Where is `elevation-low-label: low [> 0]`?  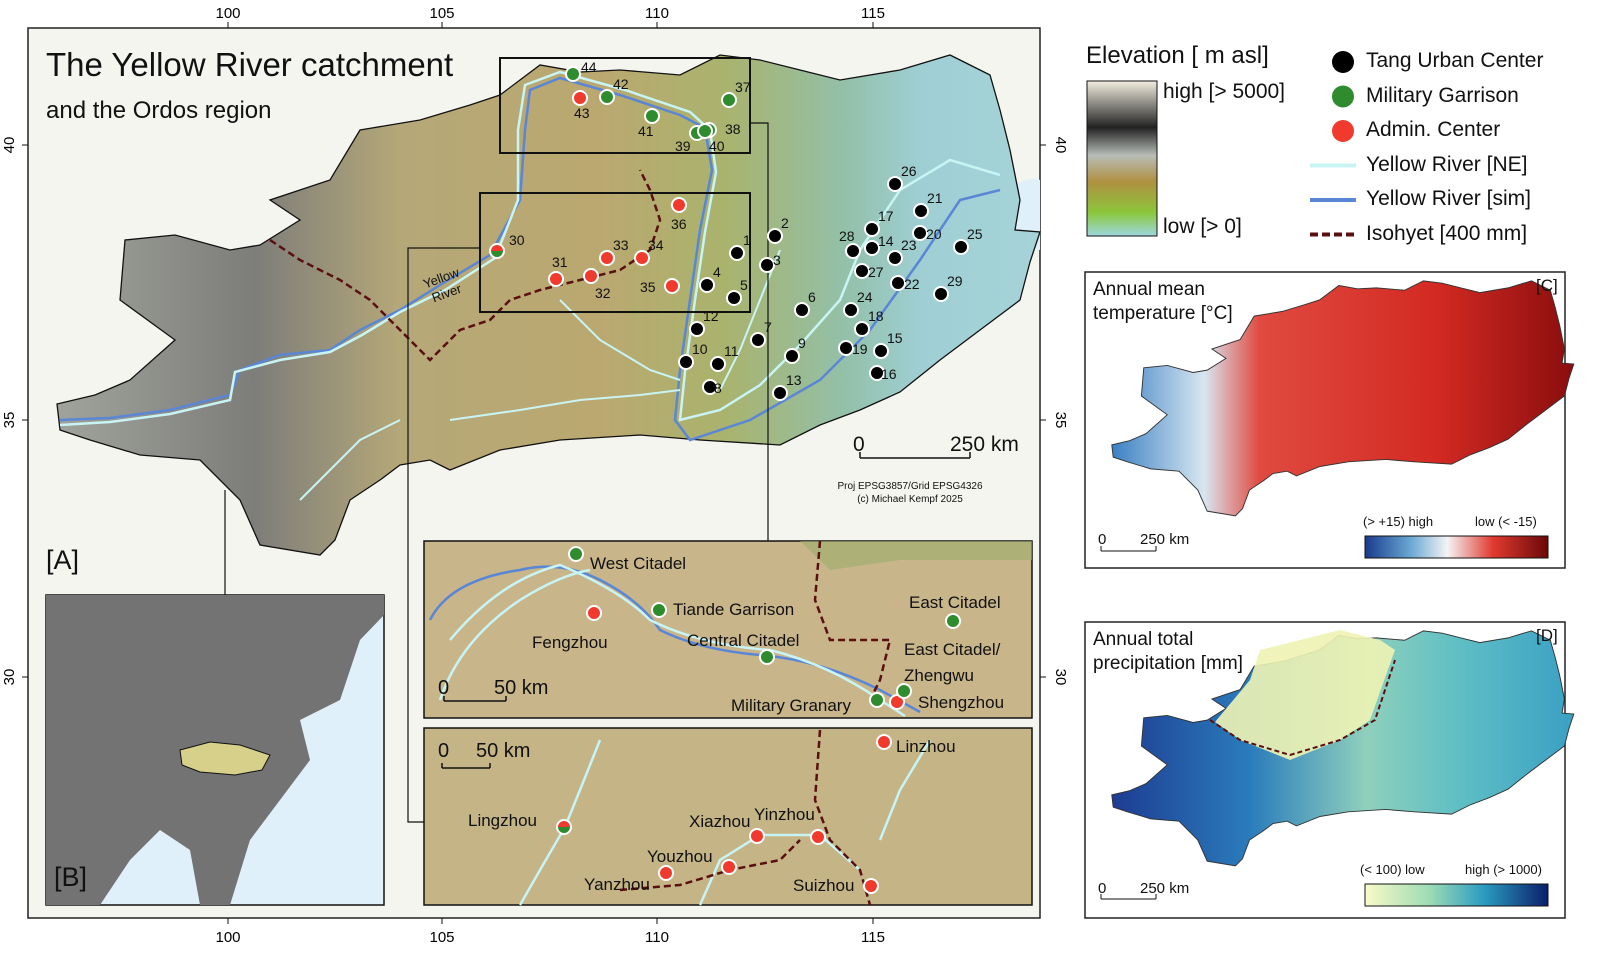 elevation-low-label: low [> 0] is located at coordinates (1202, 226).